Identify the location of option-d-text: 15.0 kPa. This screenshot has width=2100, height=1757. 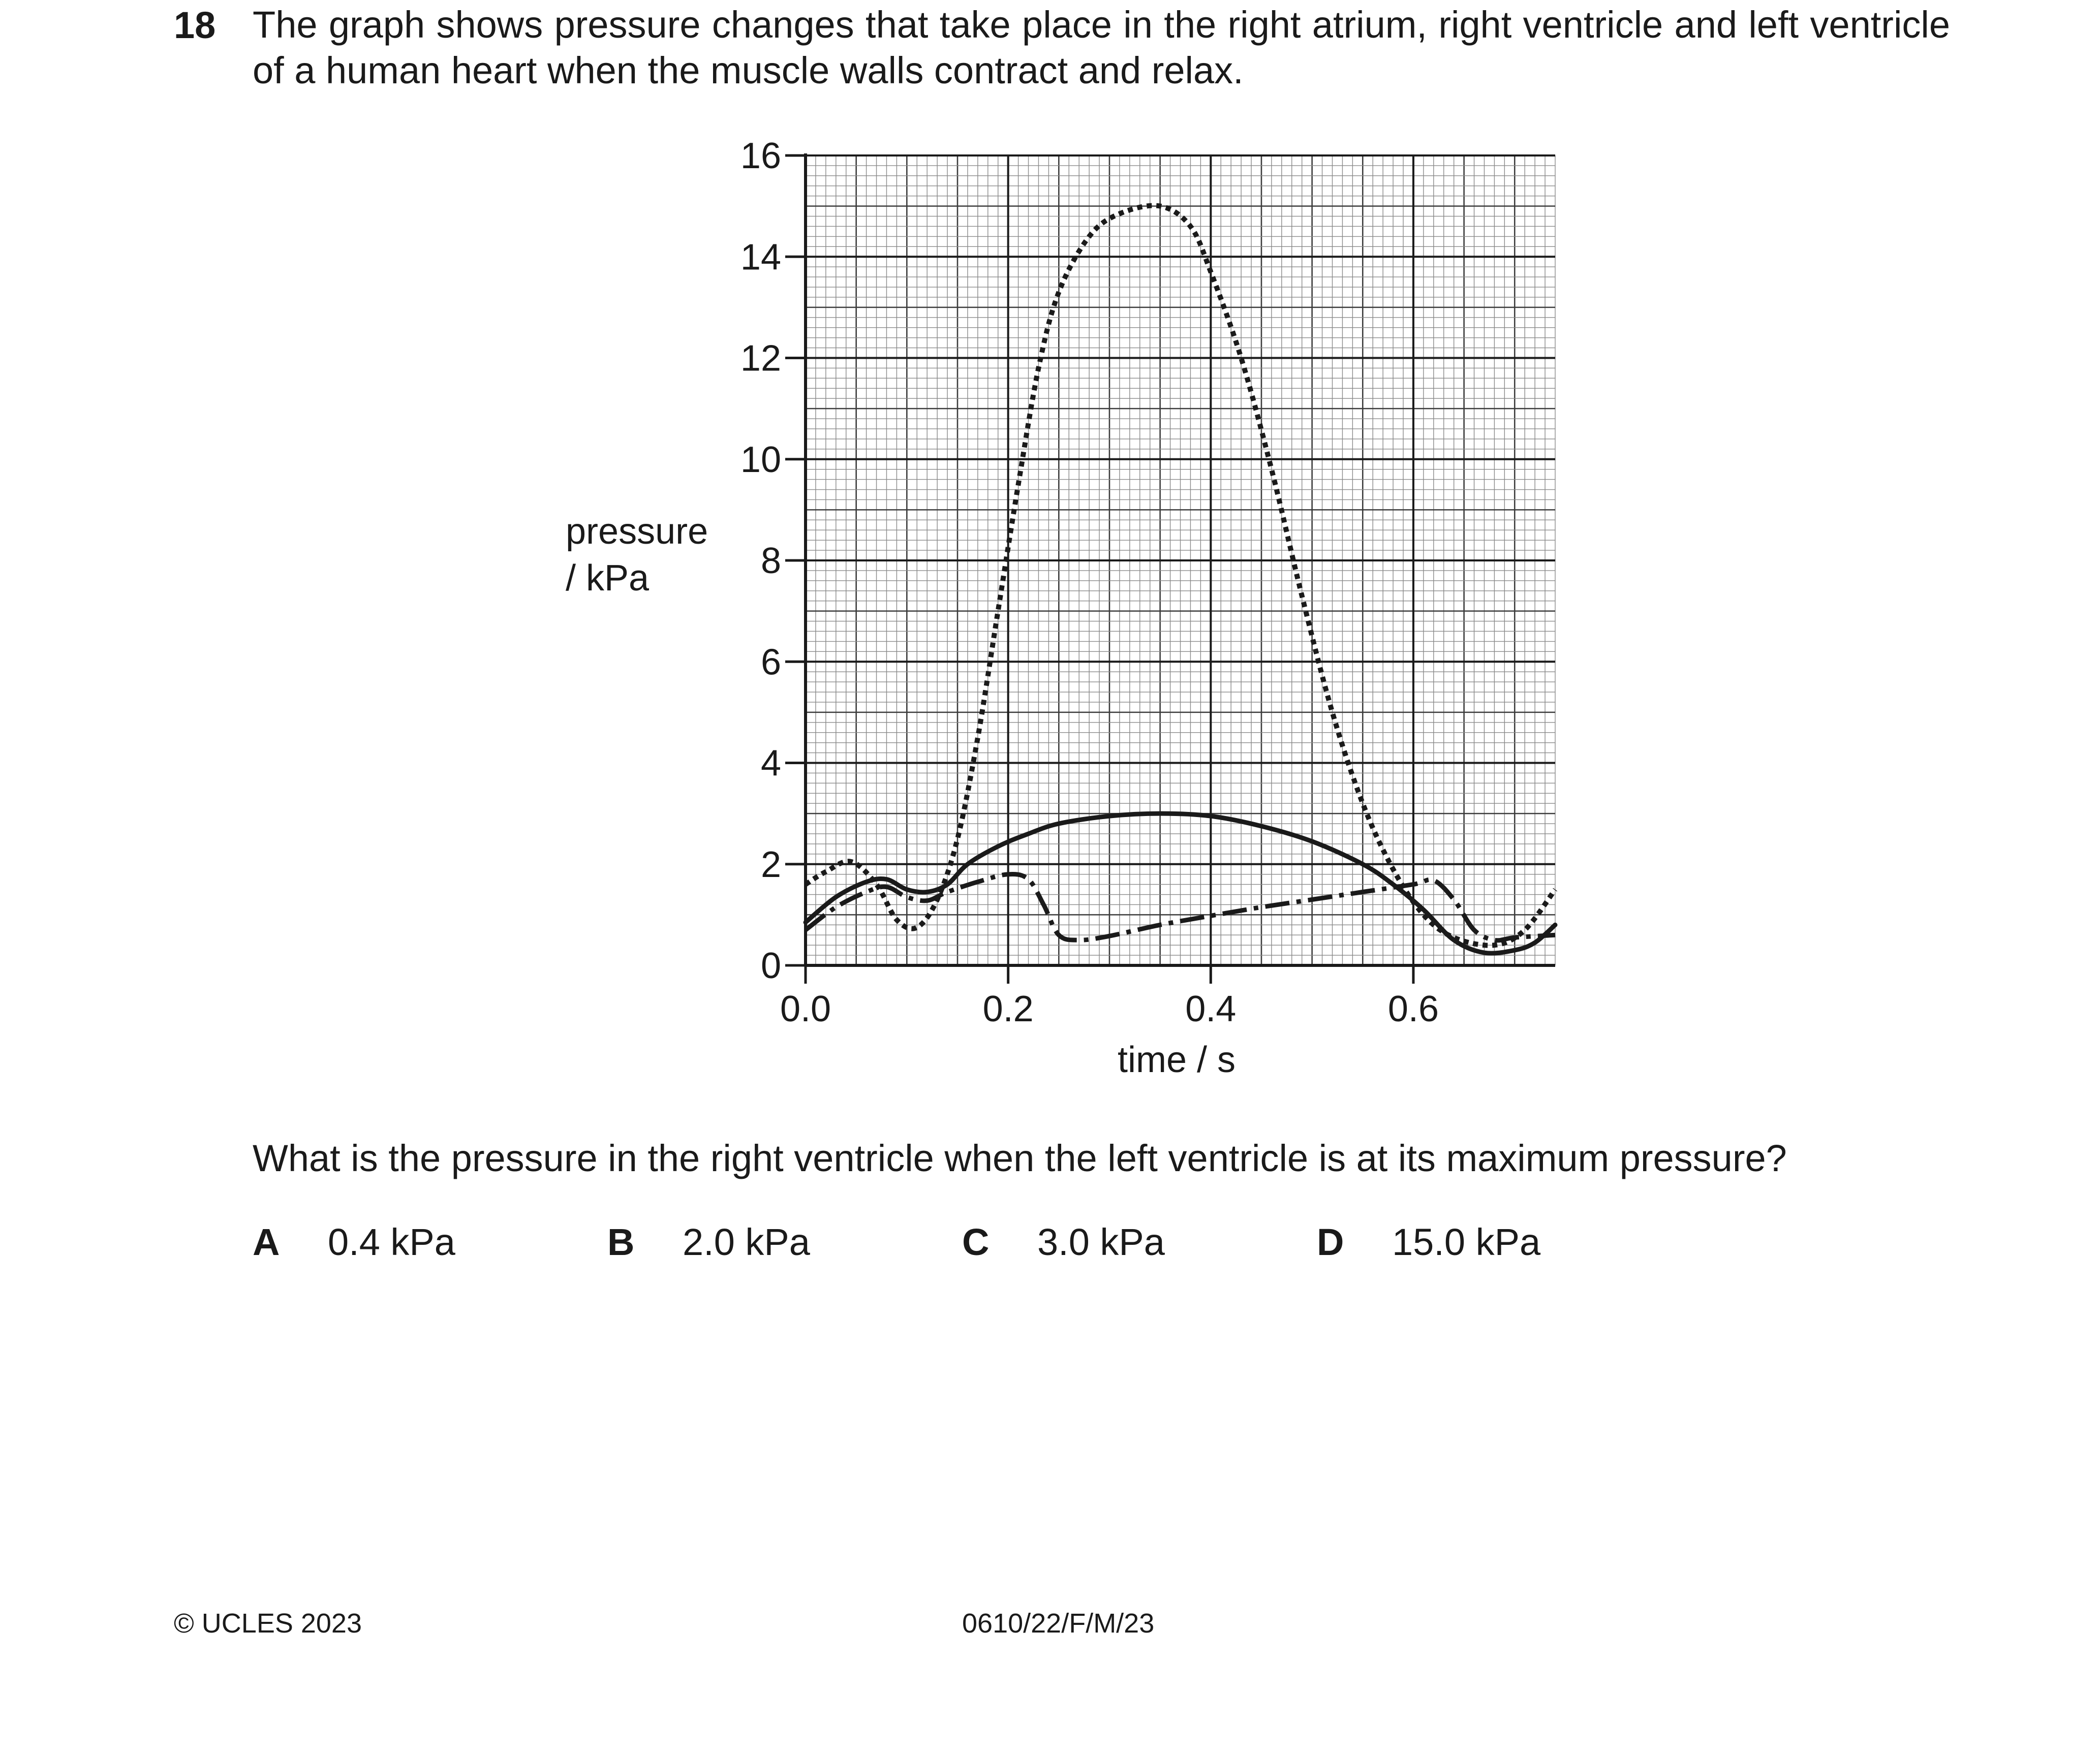
(1466, 1242).